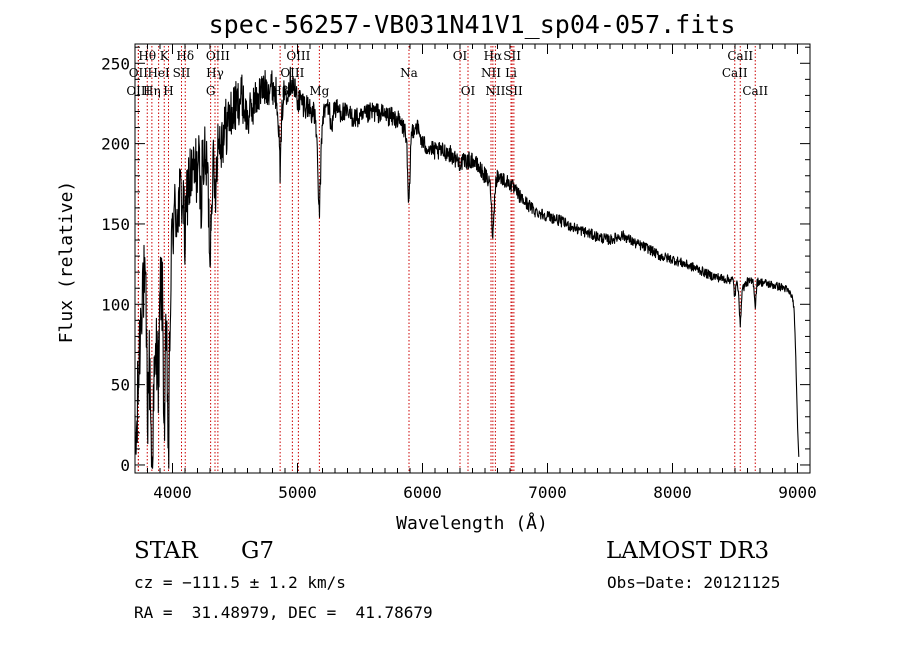 Image resolution: width=900 pixels, height=649 pixels. I want to click on object-subclass: G7, so click(258, 551).